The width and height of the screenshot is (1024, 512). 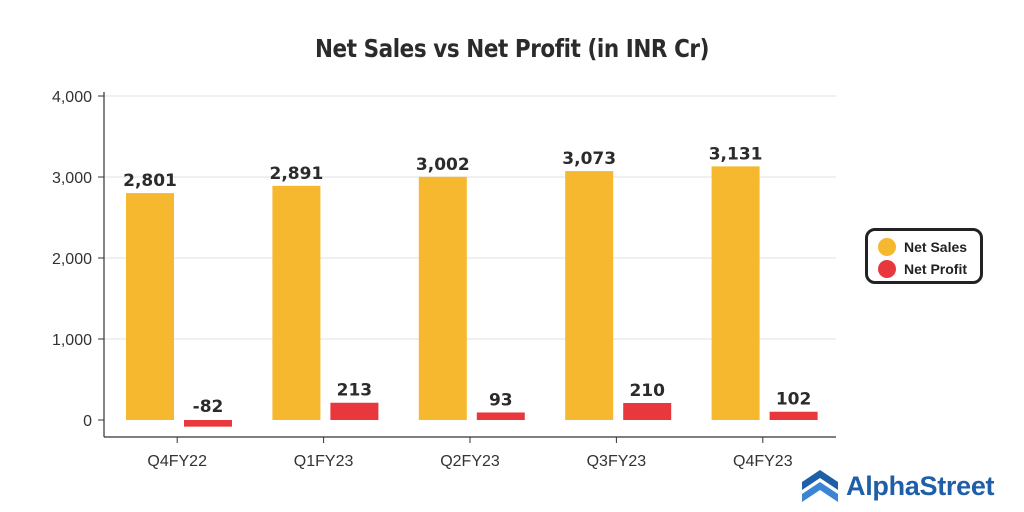 I want to click on data-label-net-sales: 3,131, so click(x=736, y=154).